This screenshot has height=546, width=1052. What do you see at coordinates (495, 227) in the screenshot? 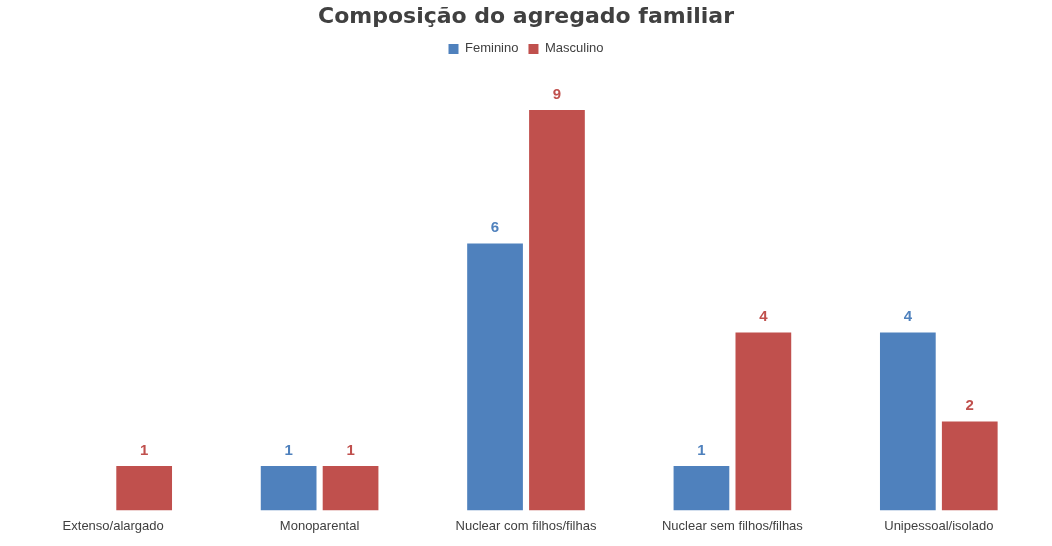
I see `data-label: 6` at bounding box center [495, 227].